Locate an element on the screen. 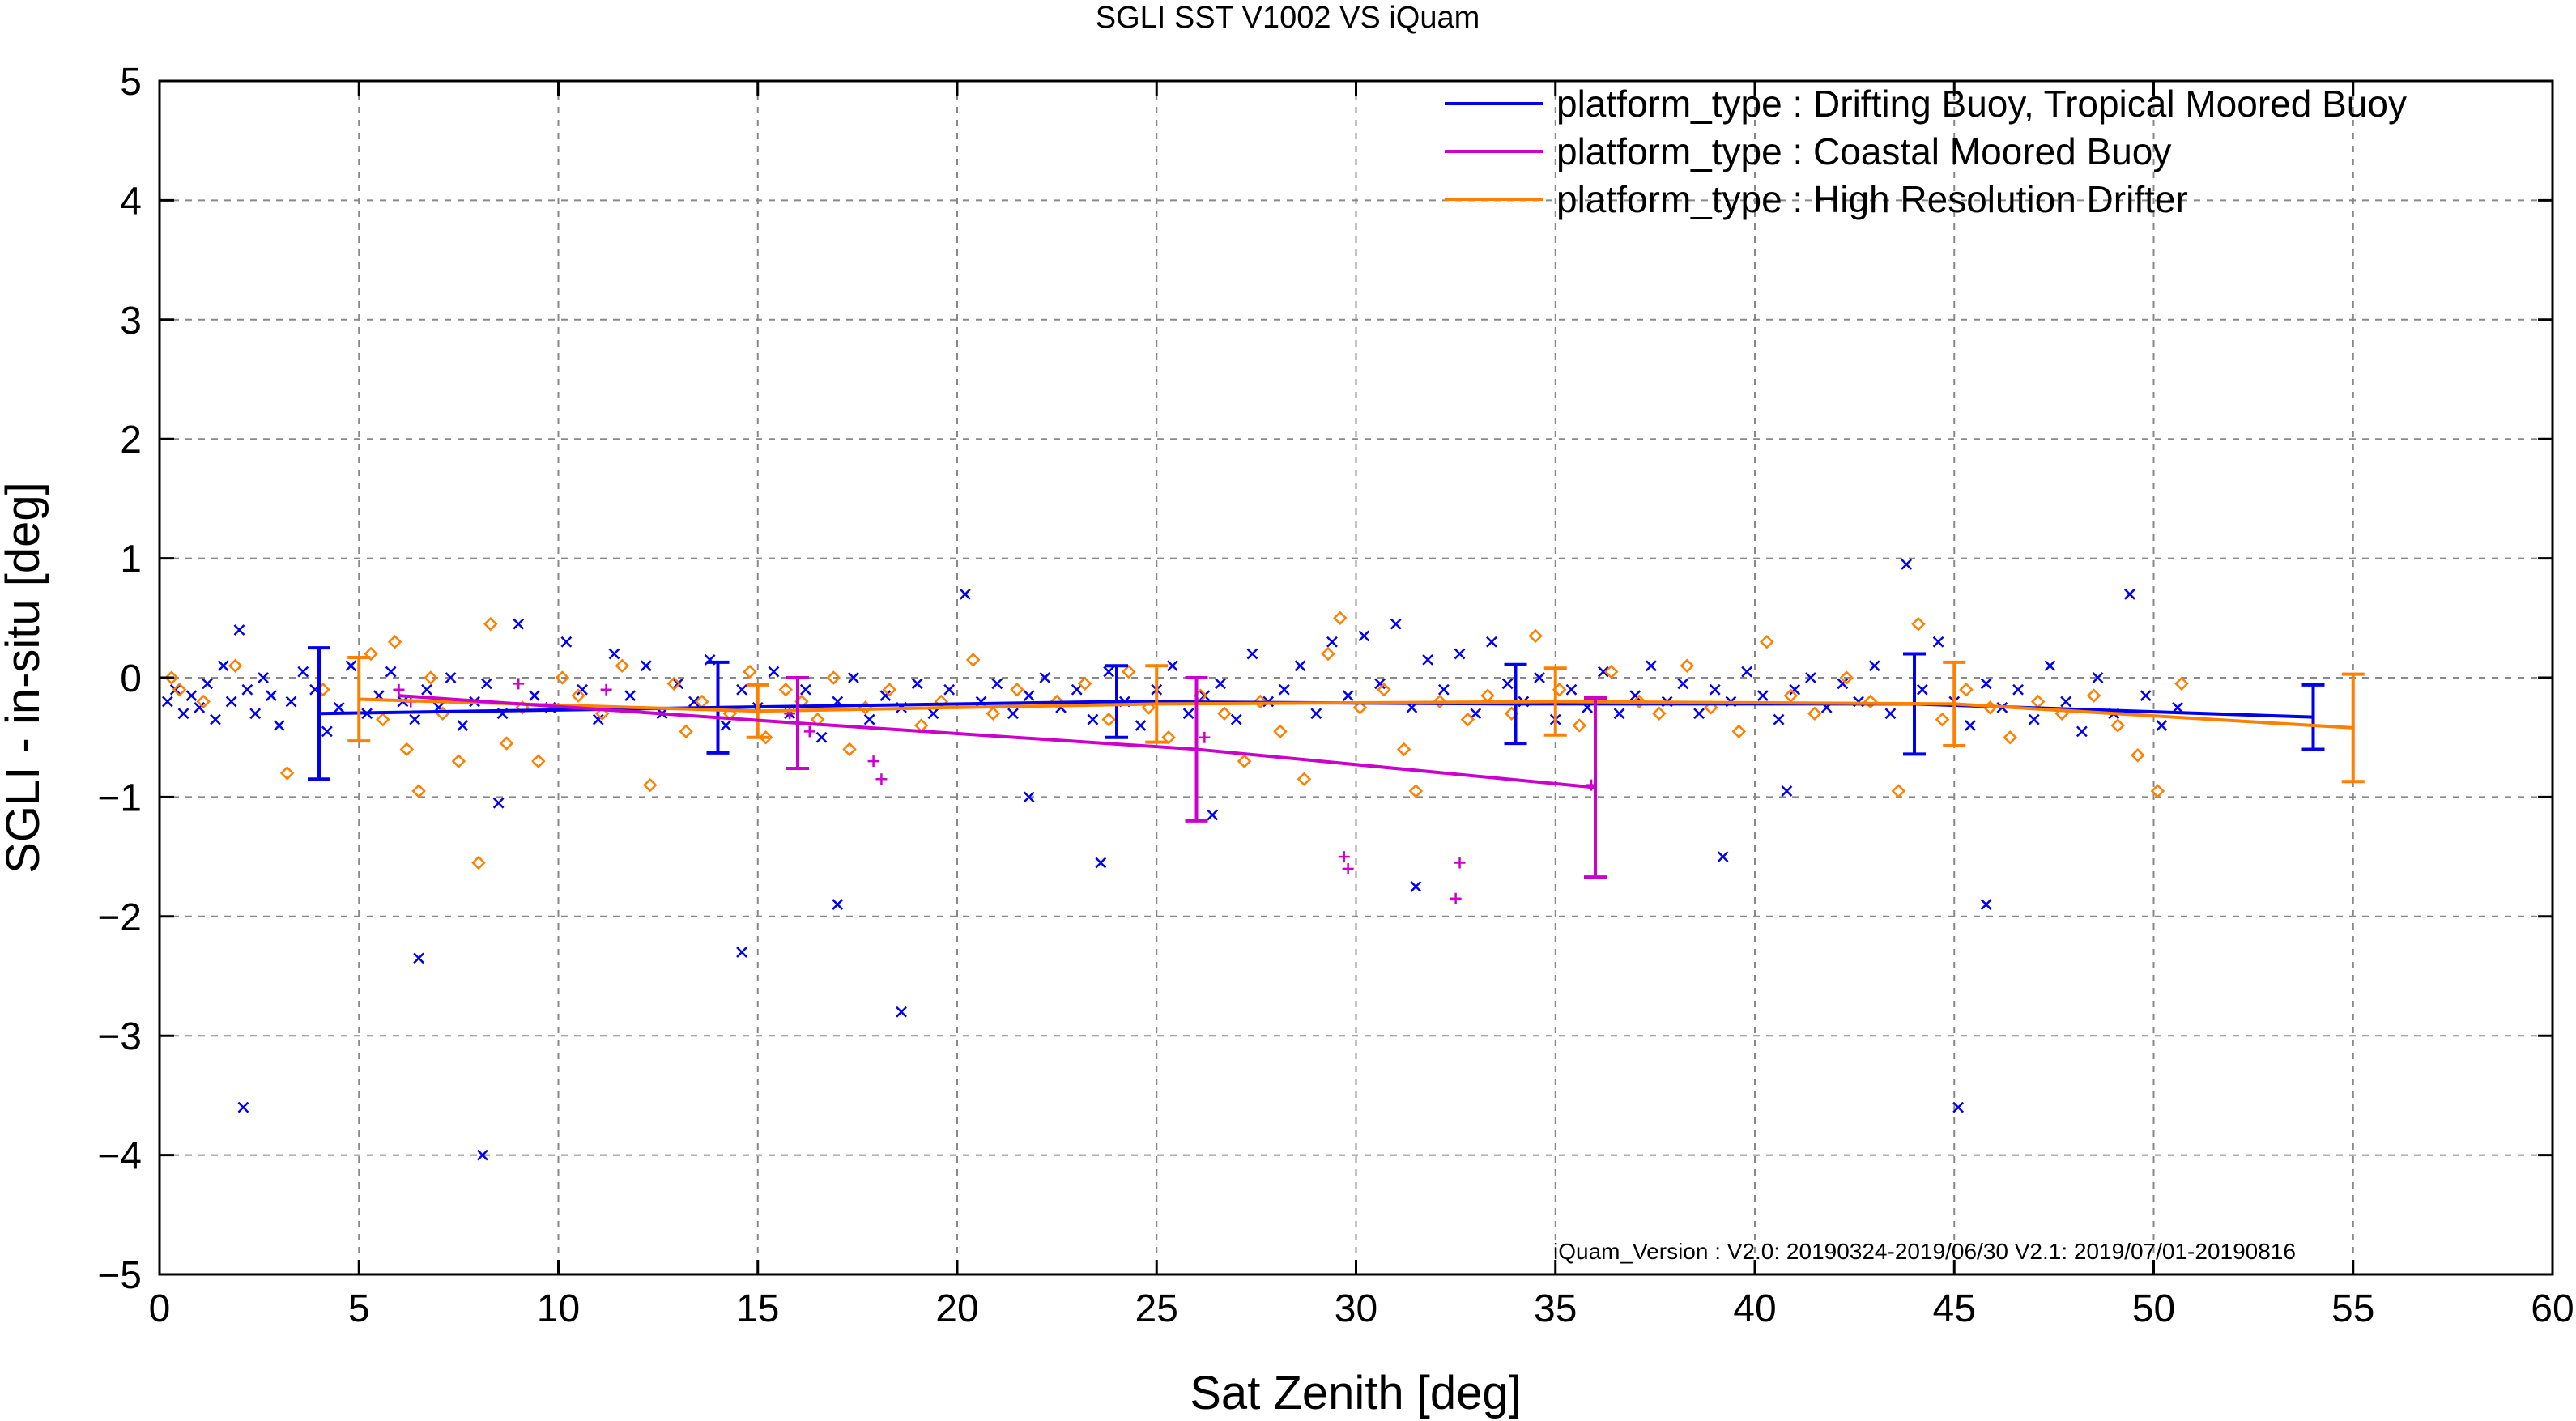 This screenshot has height=1421, width=2576. y-tick-label: −3 is located at coordinates (119, 1036).